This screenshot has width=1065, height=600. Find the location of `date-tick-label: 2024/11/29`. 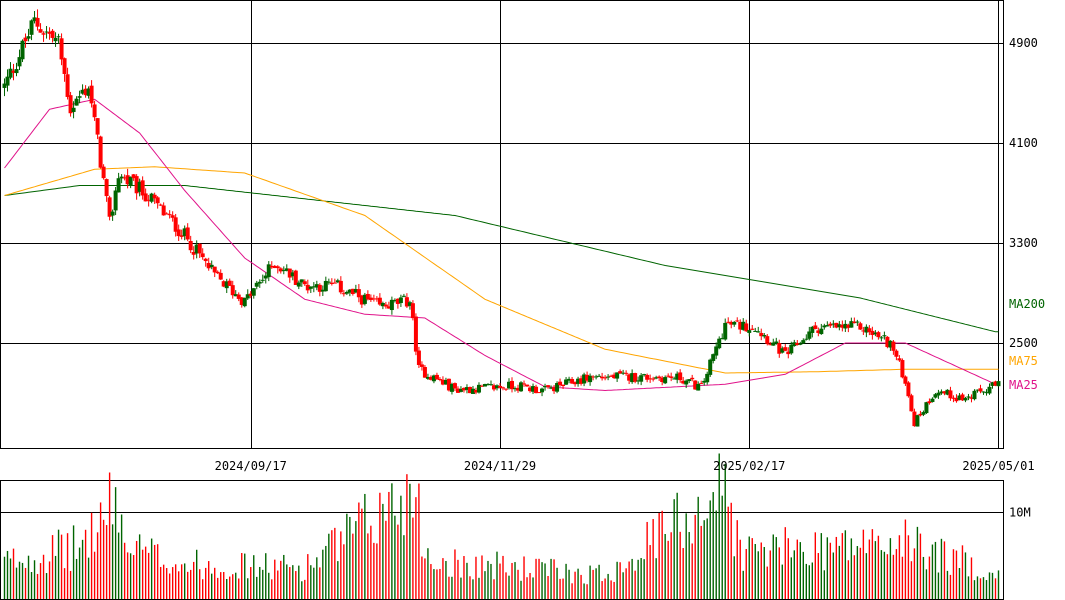

date-tick-label: 2024/11/29 is located at coordinates (500, 466).